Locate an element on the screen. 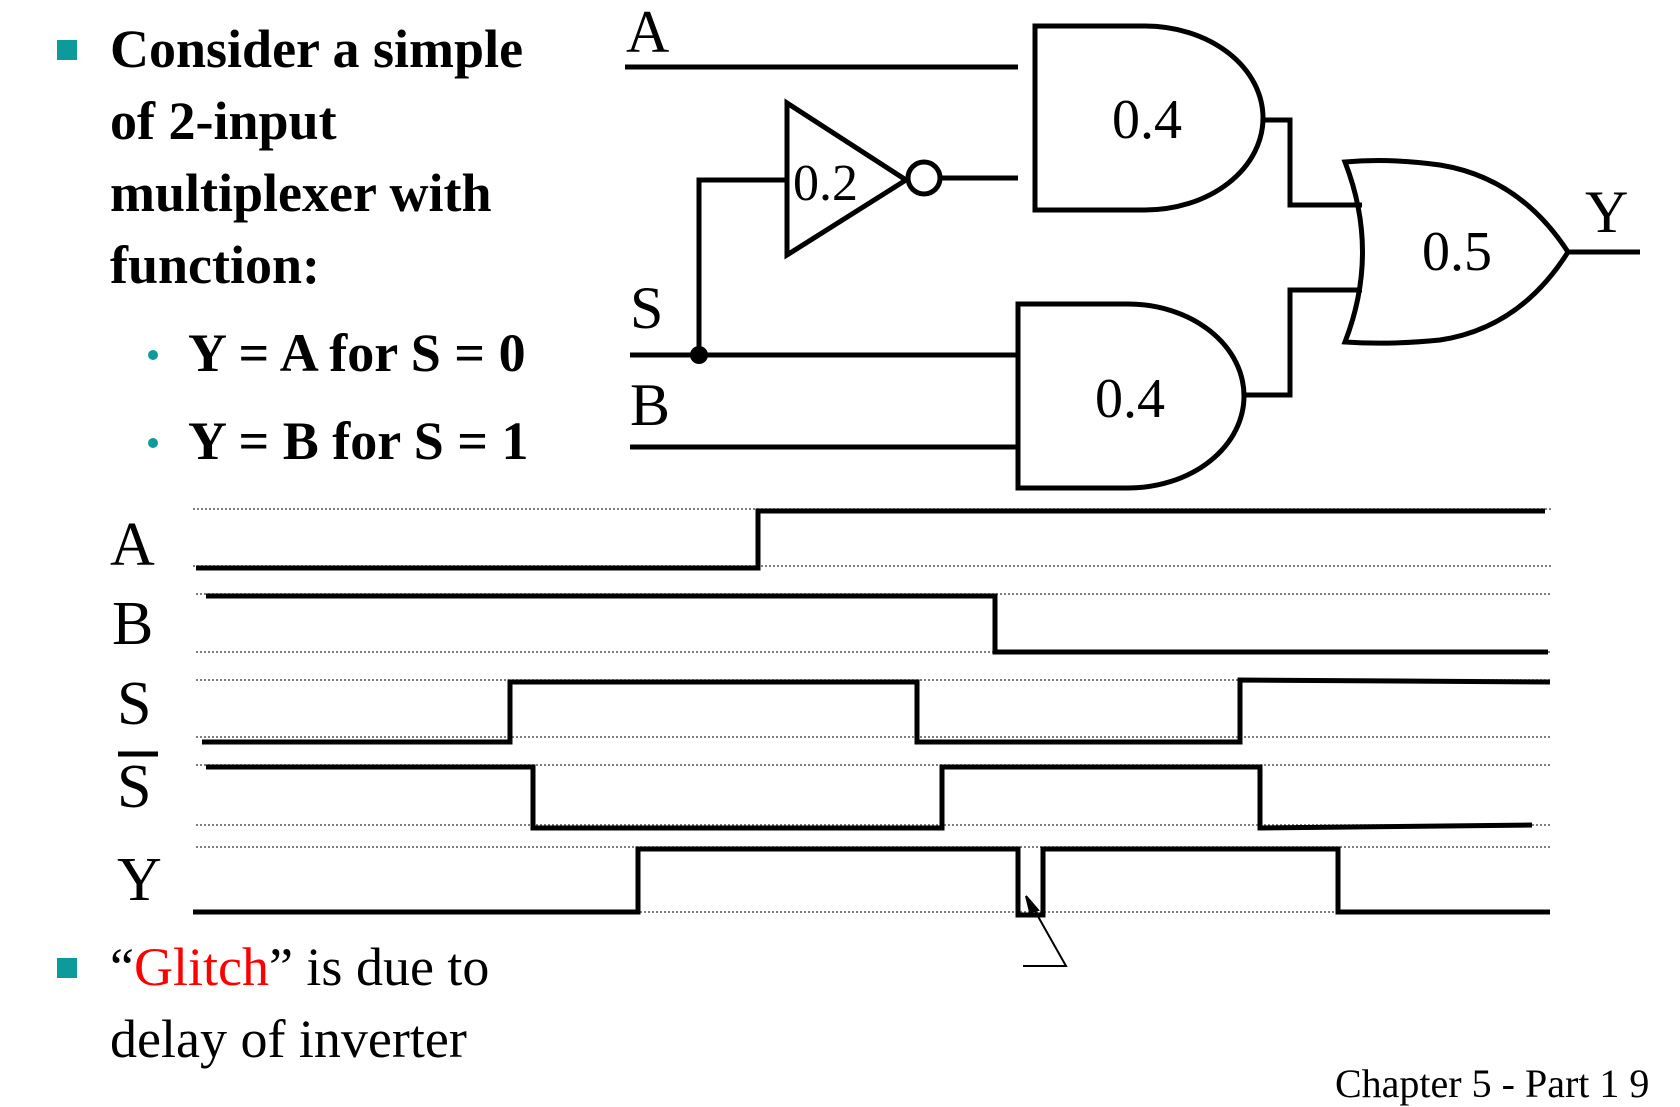 This screenshot has width=1680, height=1107. label-b: B is located at coordinates (650, 405).